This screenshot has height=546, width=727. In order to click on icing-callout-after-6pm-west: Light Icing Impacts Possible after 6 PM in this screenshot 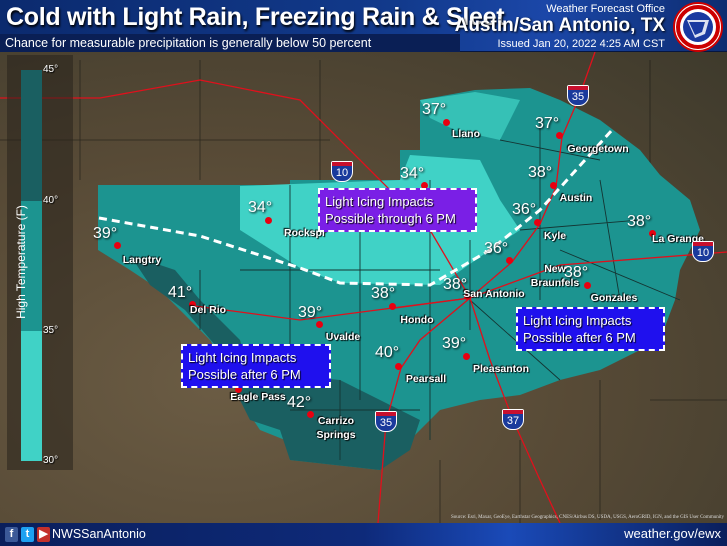, I will do `click(256, 366)`.